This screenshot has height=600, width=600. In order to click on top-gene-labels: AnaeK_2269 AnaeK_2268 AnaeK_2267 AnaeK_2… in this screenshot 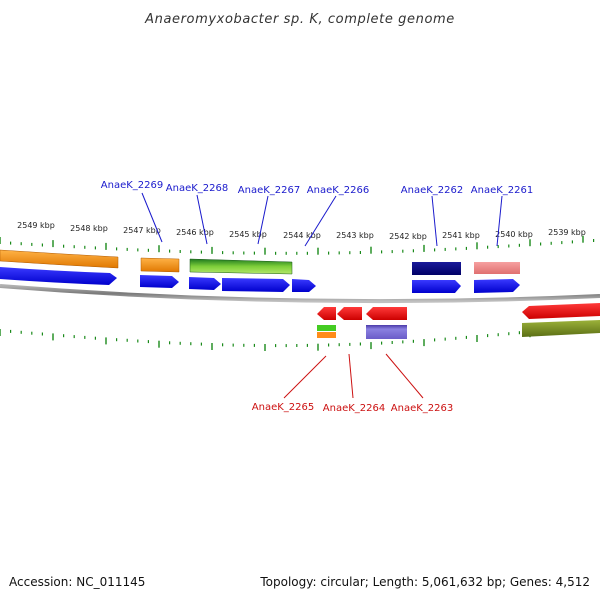, I will do `click(317, 188)`.